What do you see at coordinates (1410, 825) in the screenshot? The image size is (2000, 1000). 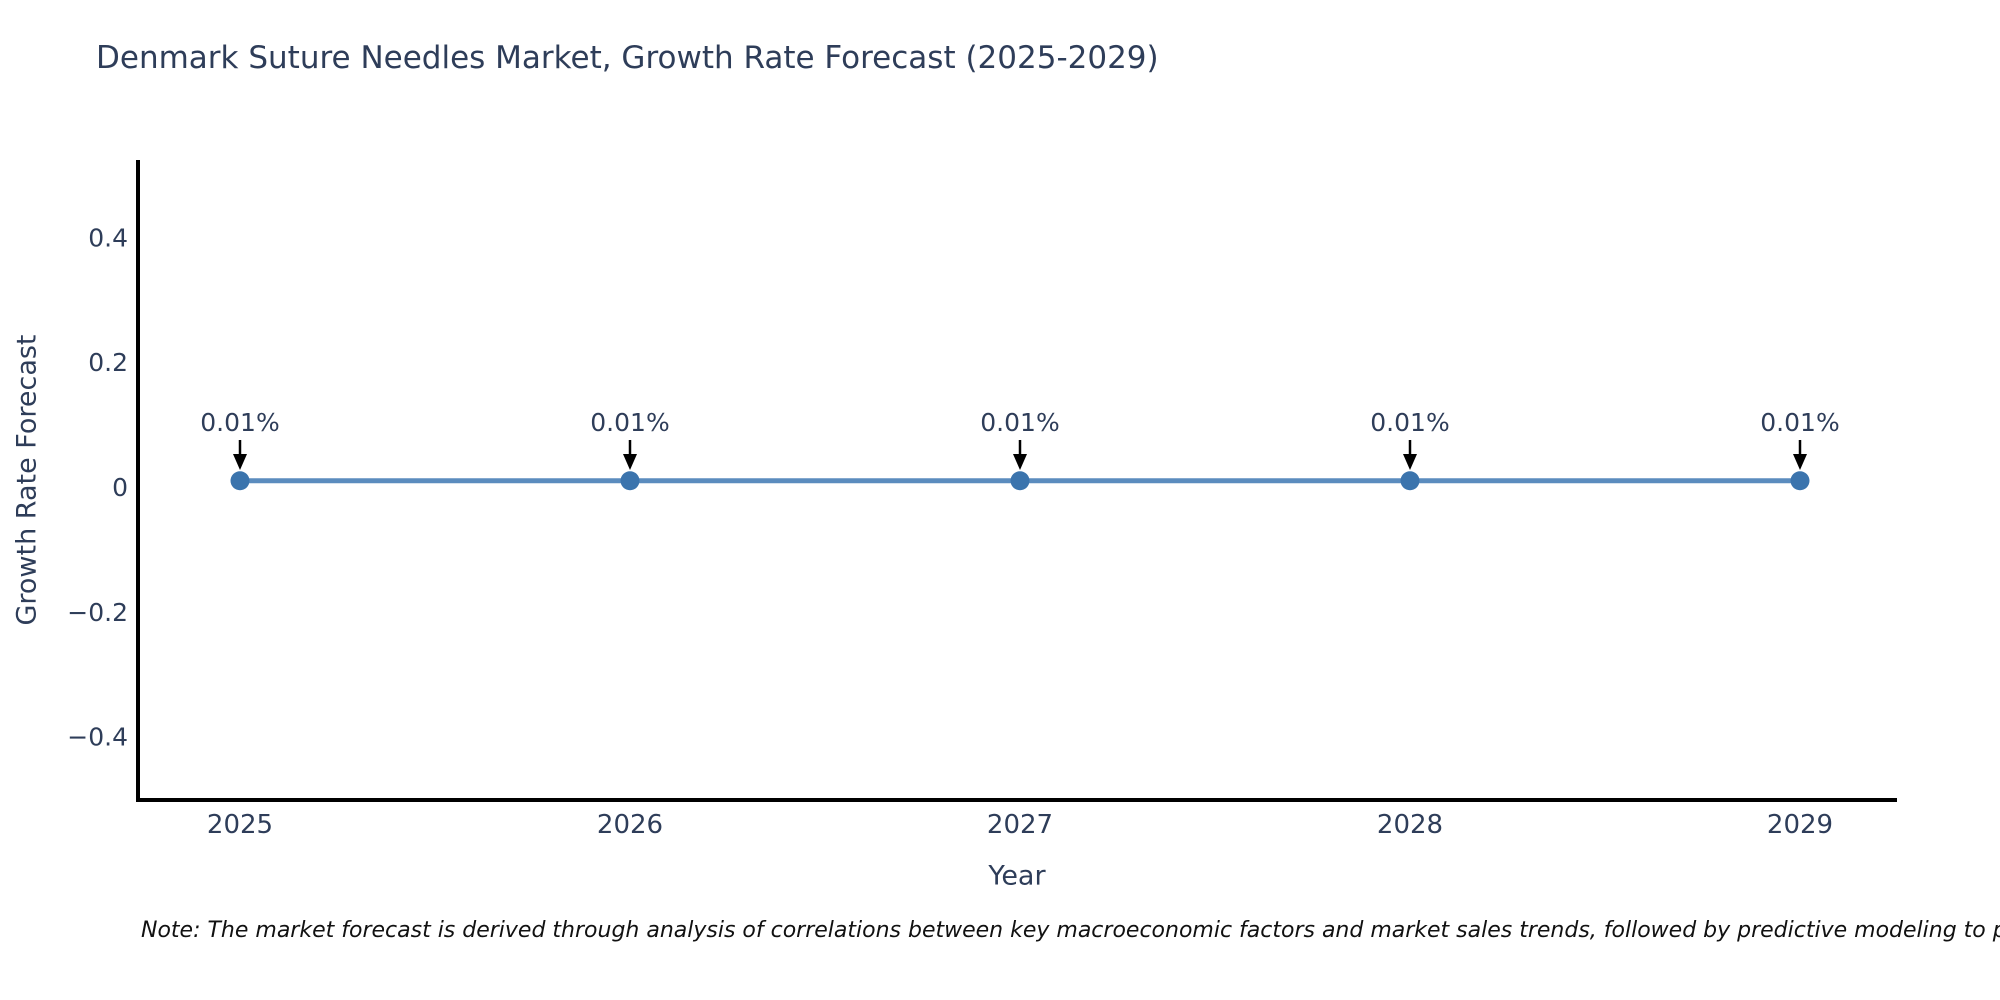 I see `x-tick-label: 2028` at bounding box center [1410, 825].